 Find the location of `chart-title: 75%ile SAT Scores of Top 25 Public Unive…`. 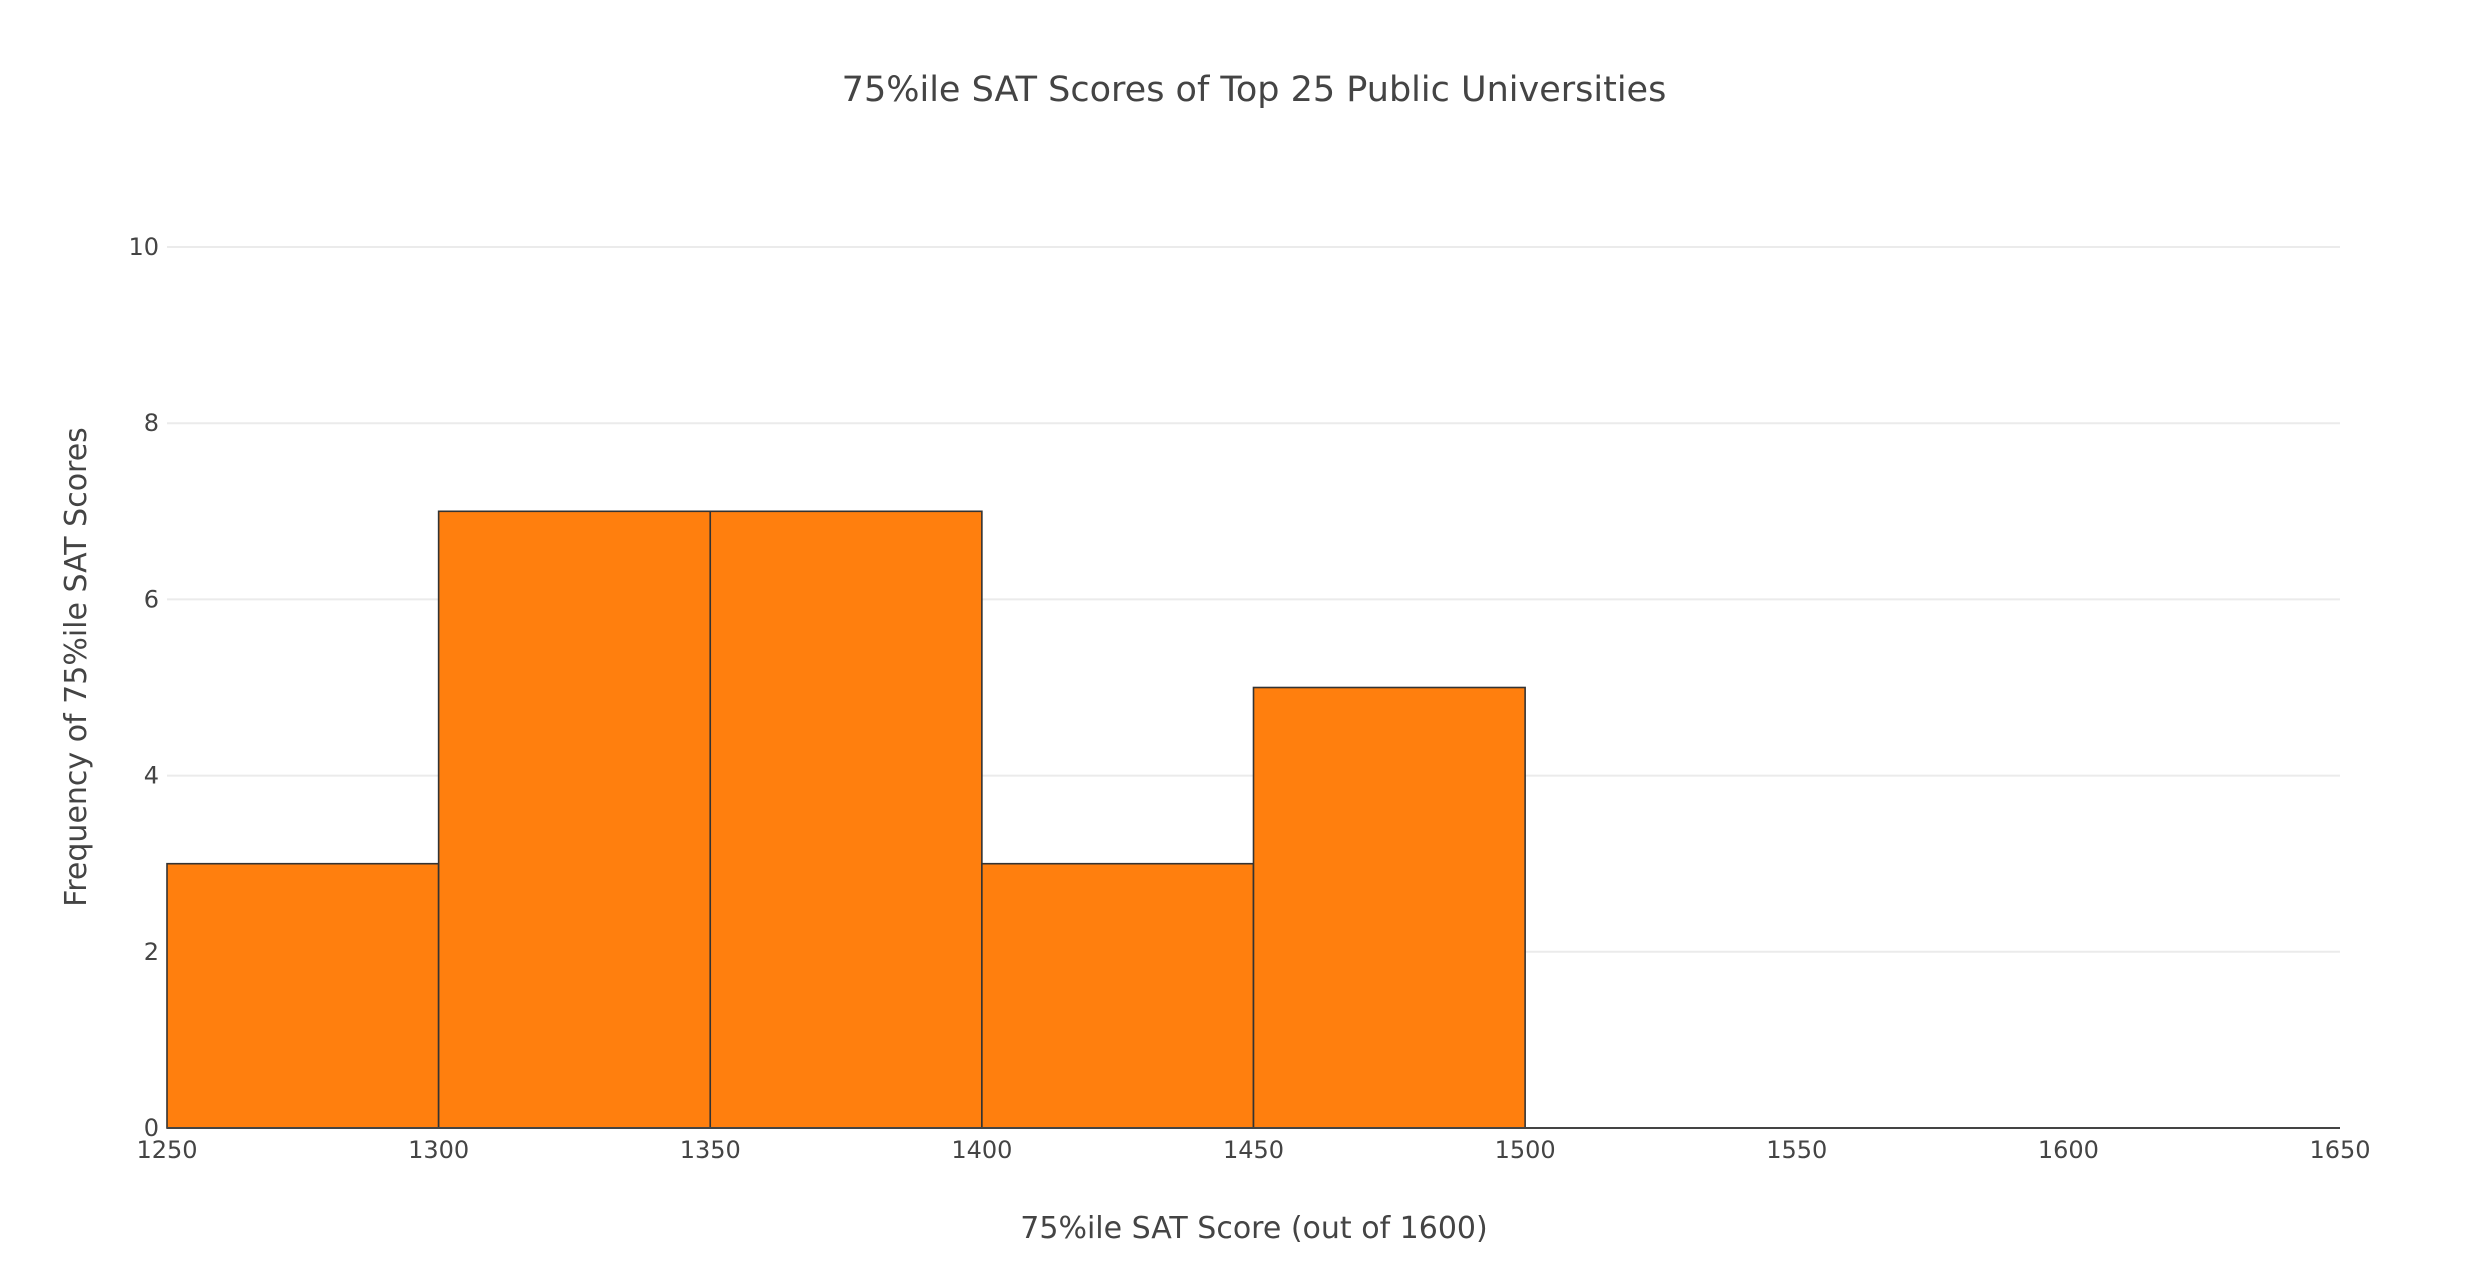

chart-title: 75%ile SAT Scores of Top 25 Public Unive… is located at coordinates (1254, 90).